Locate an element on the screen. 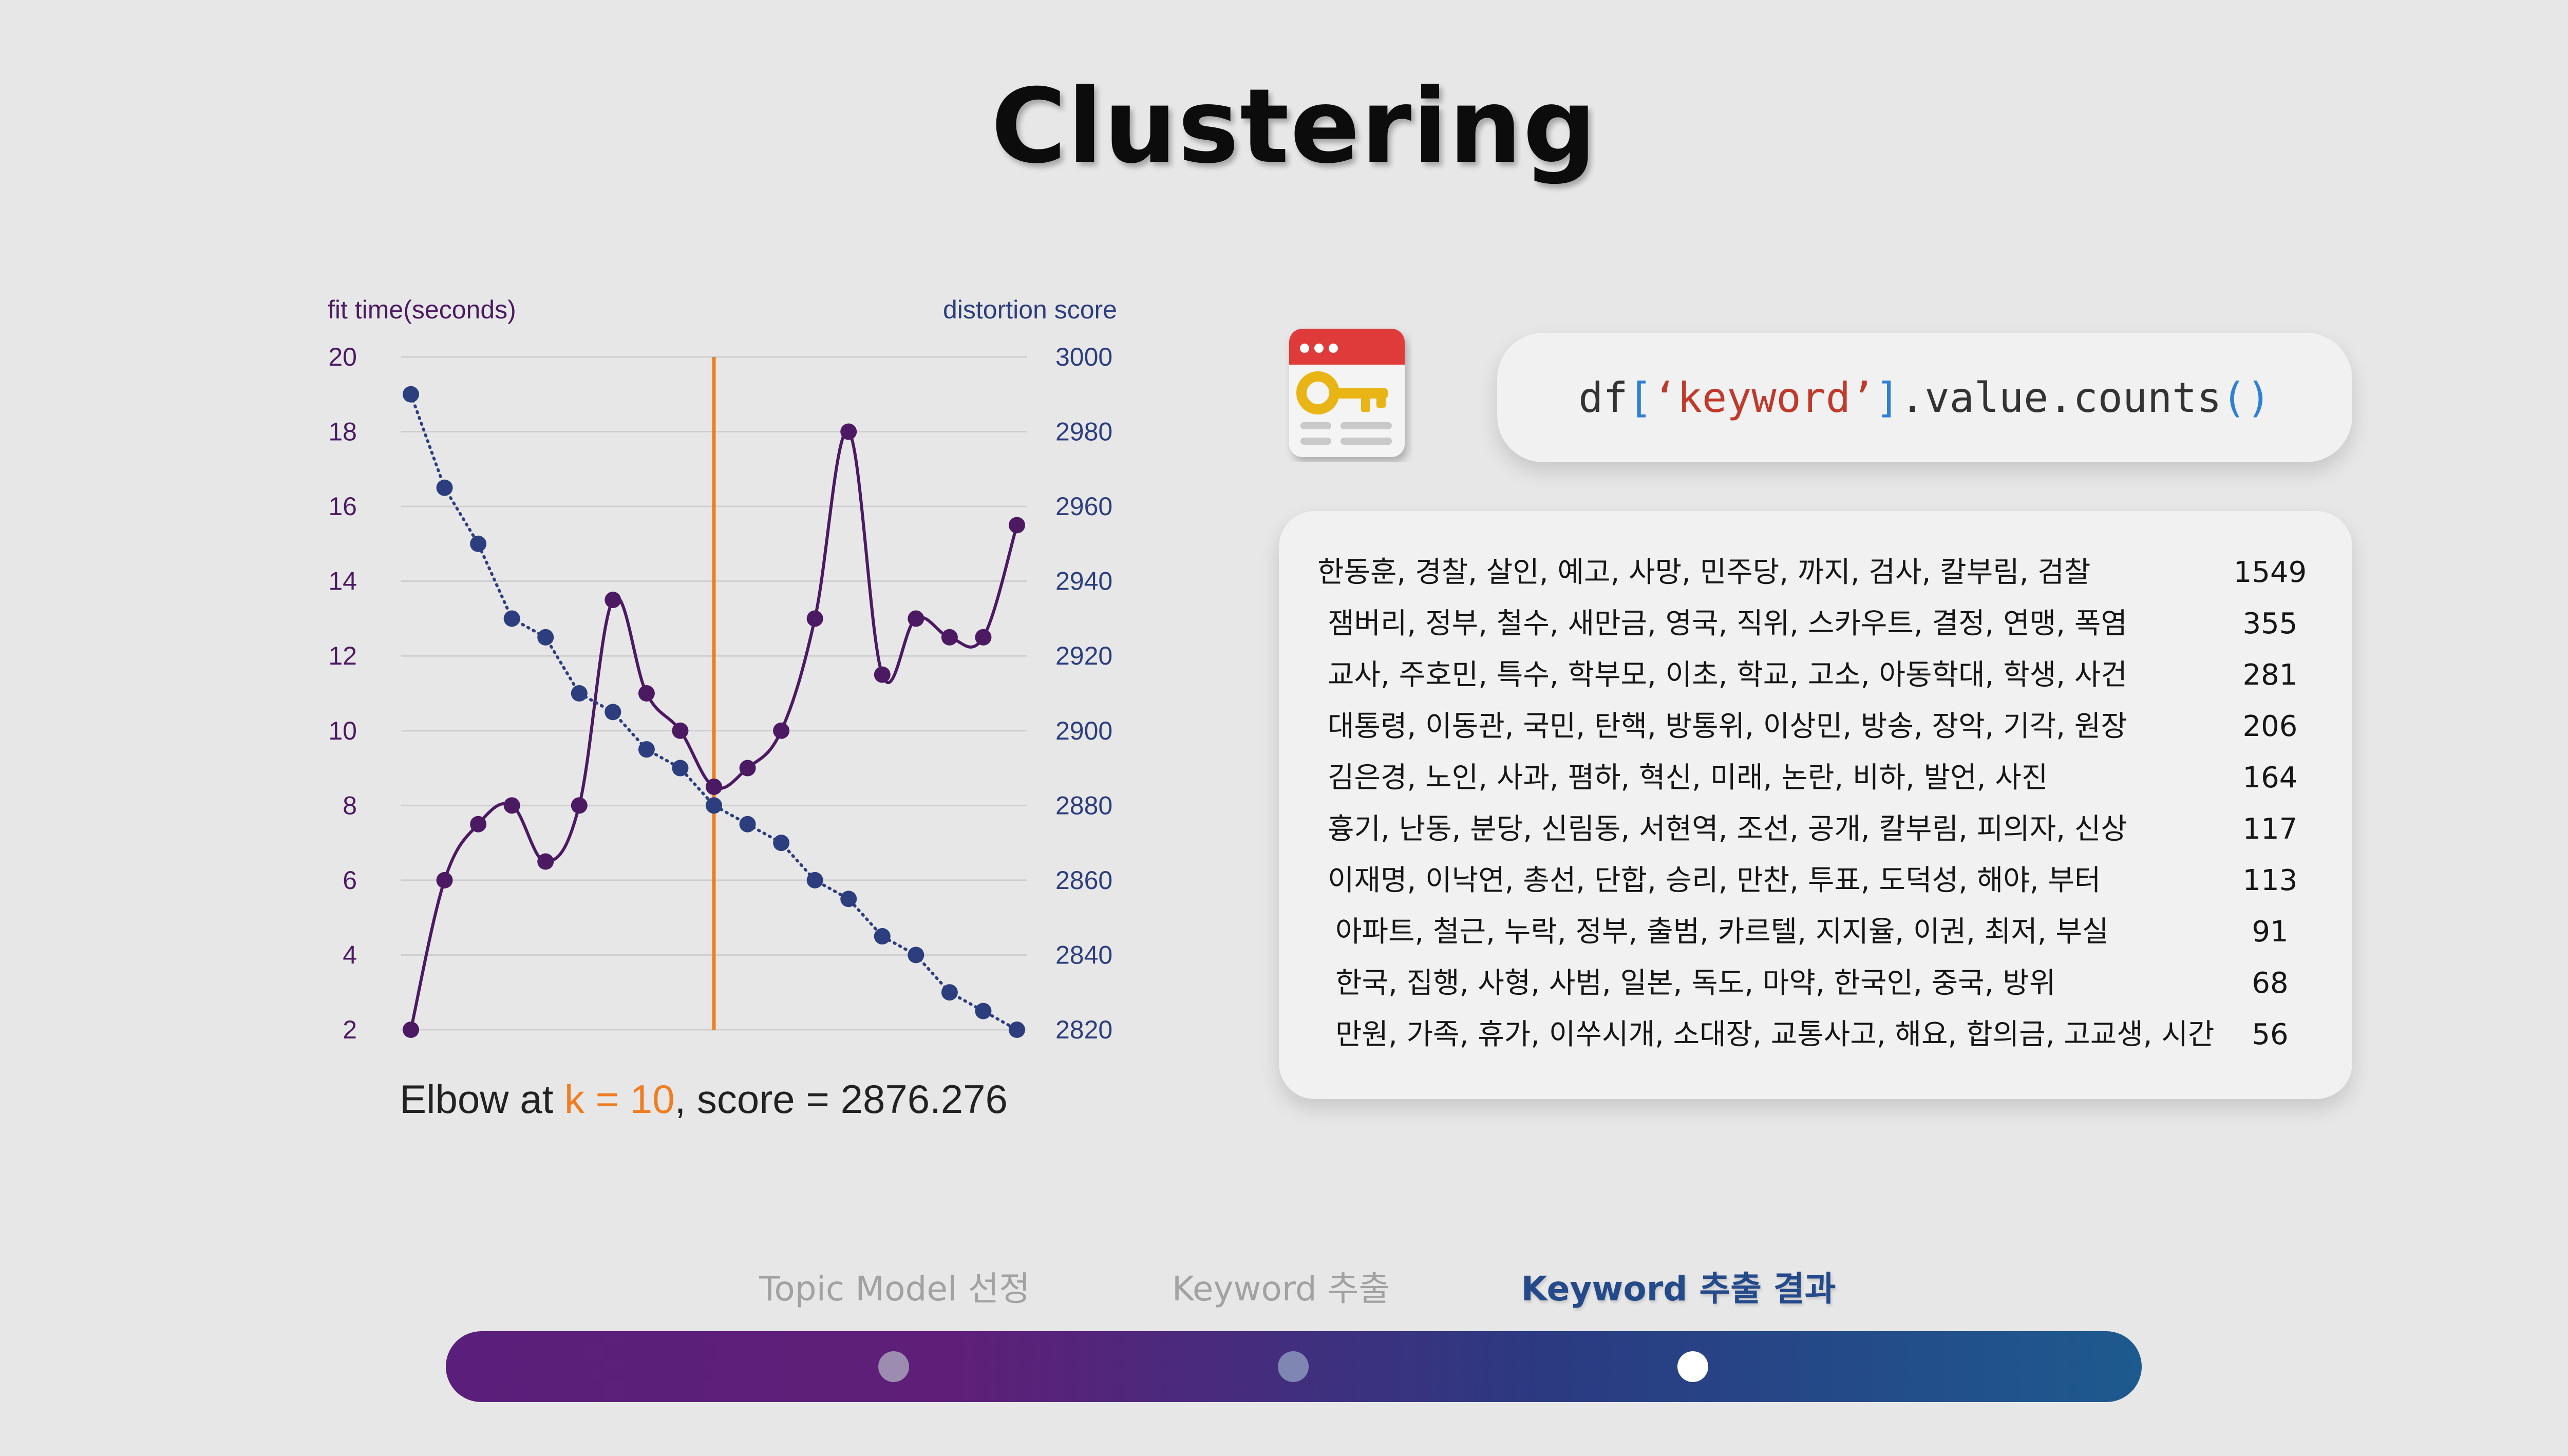 This screenshot has height=1456, width=2568. left-axis-ticks: 20 18 16 14 12 10 8 6 4 2 is located at coordinates (342, 694).